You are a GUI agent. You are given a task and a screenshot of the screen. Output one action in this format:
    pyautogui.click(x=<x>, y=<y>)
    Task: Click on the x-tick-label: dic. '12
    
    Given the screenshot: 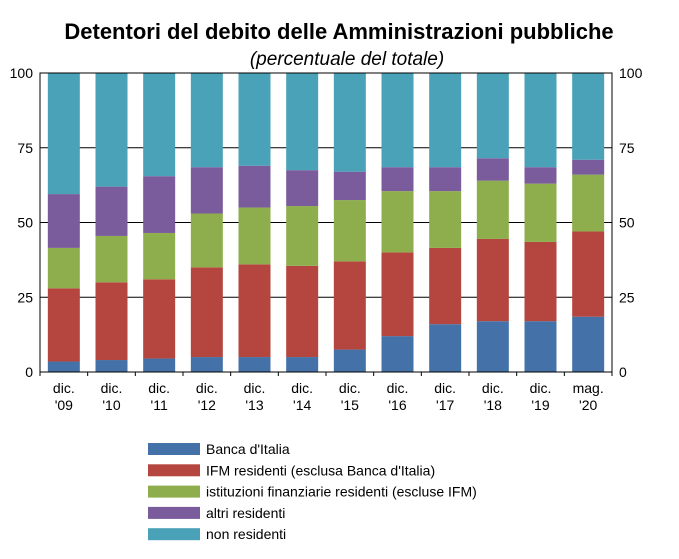 What is the action you would take?
    pyautogui.click(x=207, y=396)
    